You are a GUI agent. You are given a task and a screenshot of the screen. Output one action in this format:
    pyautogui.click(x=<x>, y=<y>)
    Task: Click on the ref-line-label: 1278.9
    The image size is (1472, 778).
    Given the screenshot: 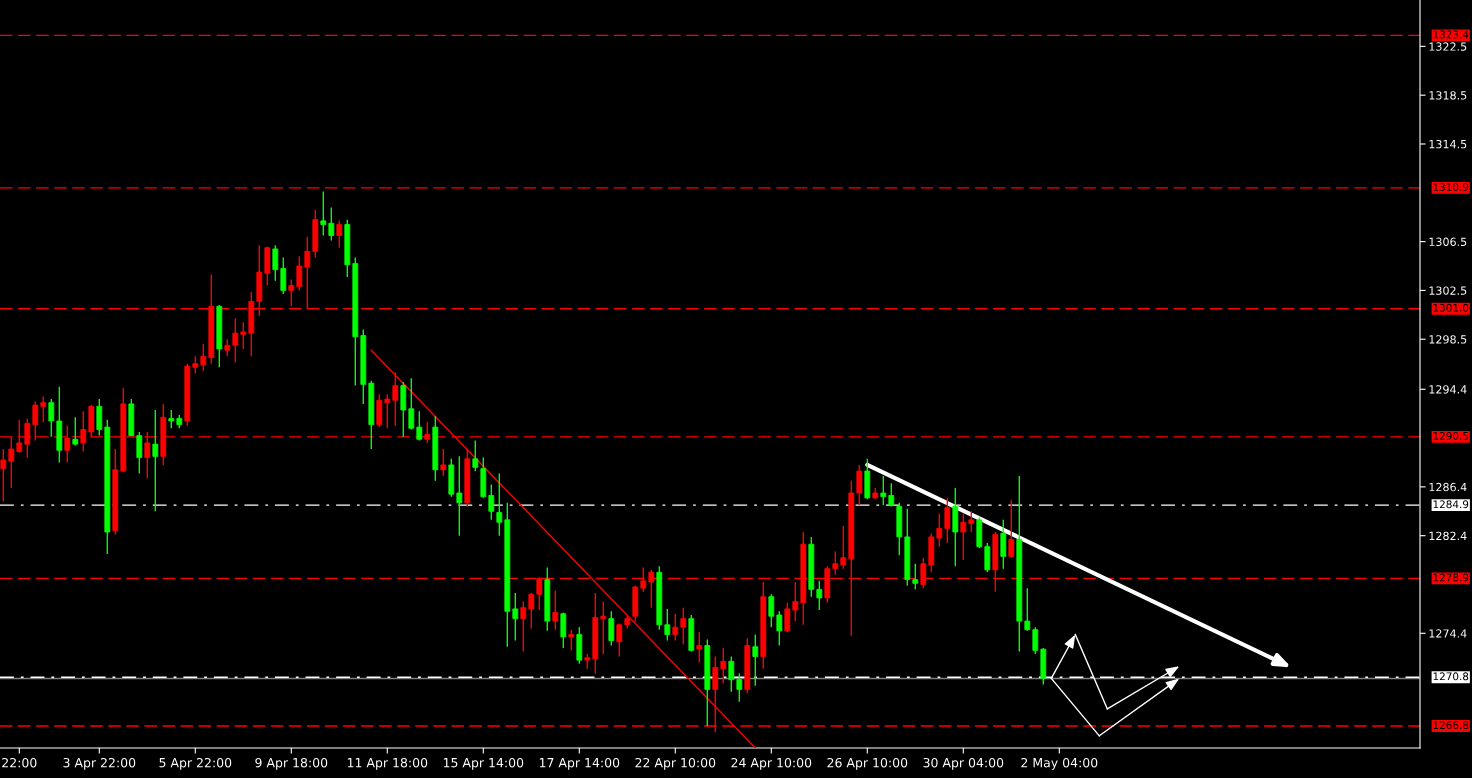 What is the action you would take?
    pyautogui.click(x=1451, y=577)
    